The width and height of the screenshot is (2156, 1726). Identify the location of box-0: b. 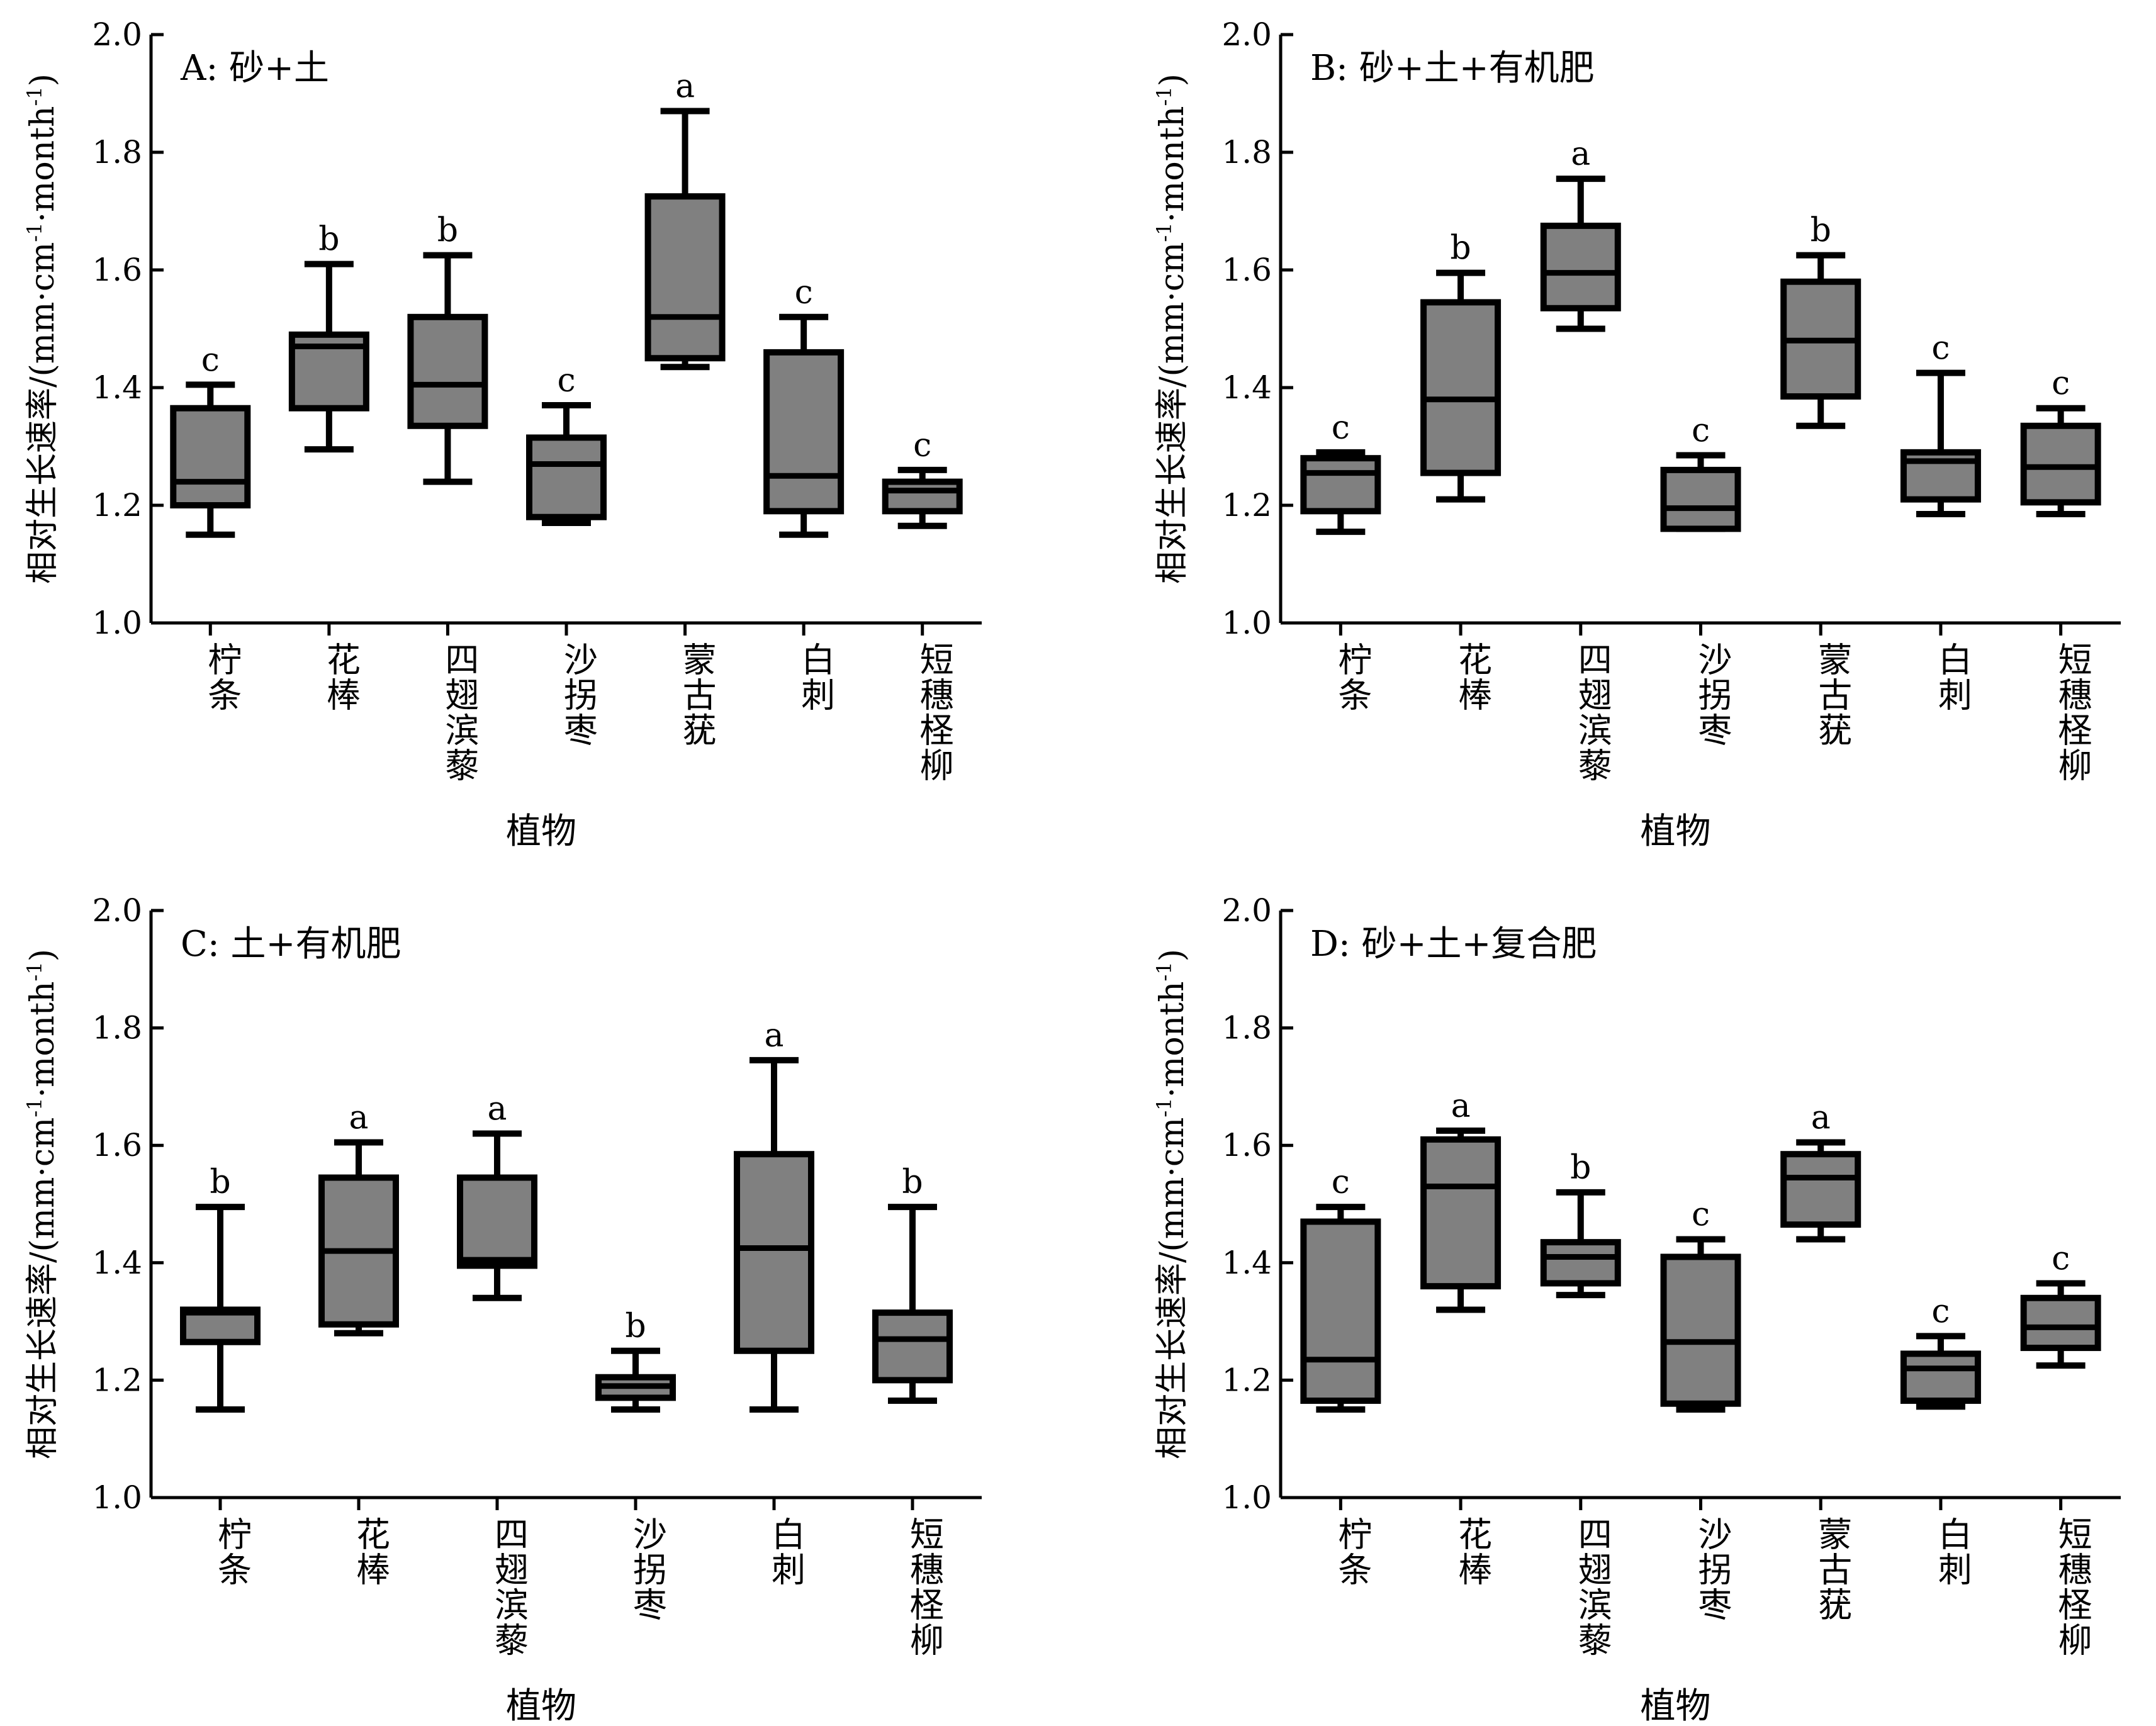
(220, 1288).